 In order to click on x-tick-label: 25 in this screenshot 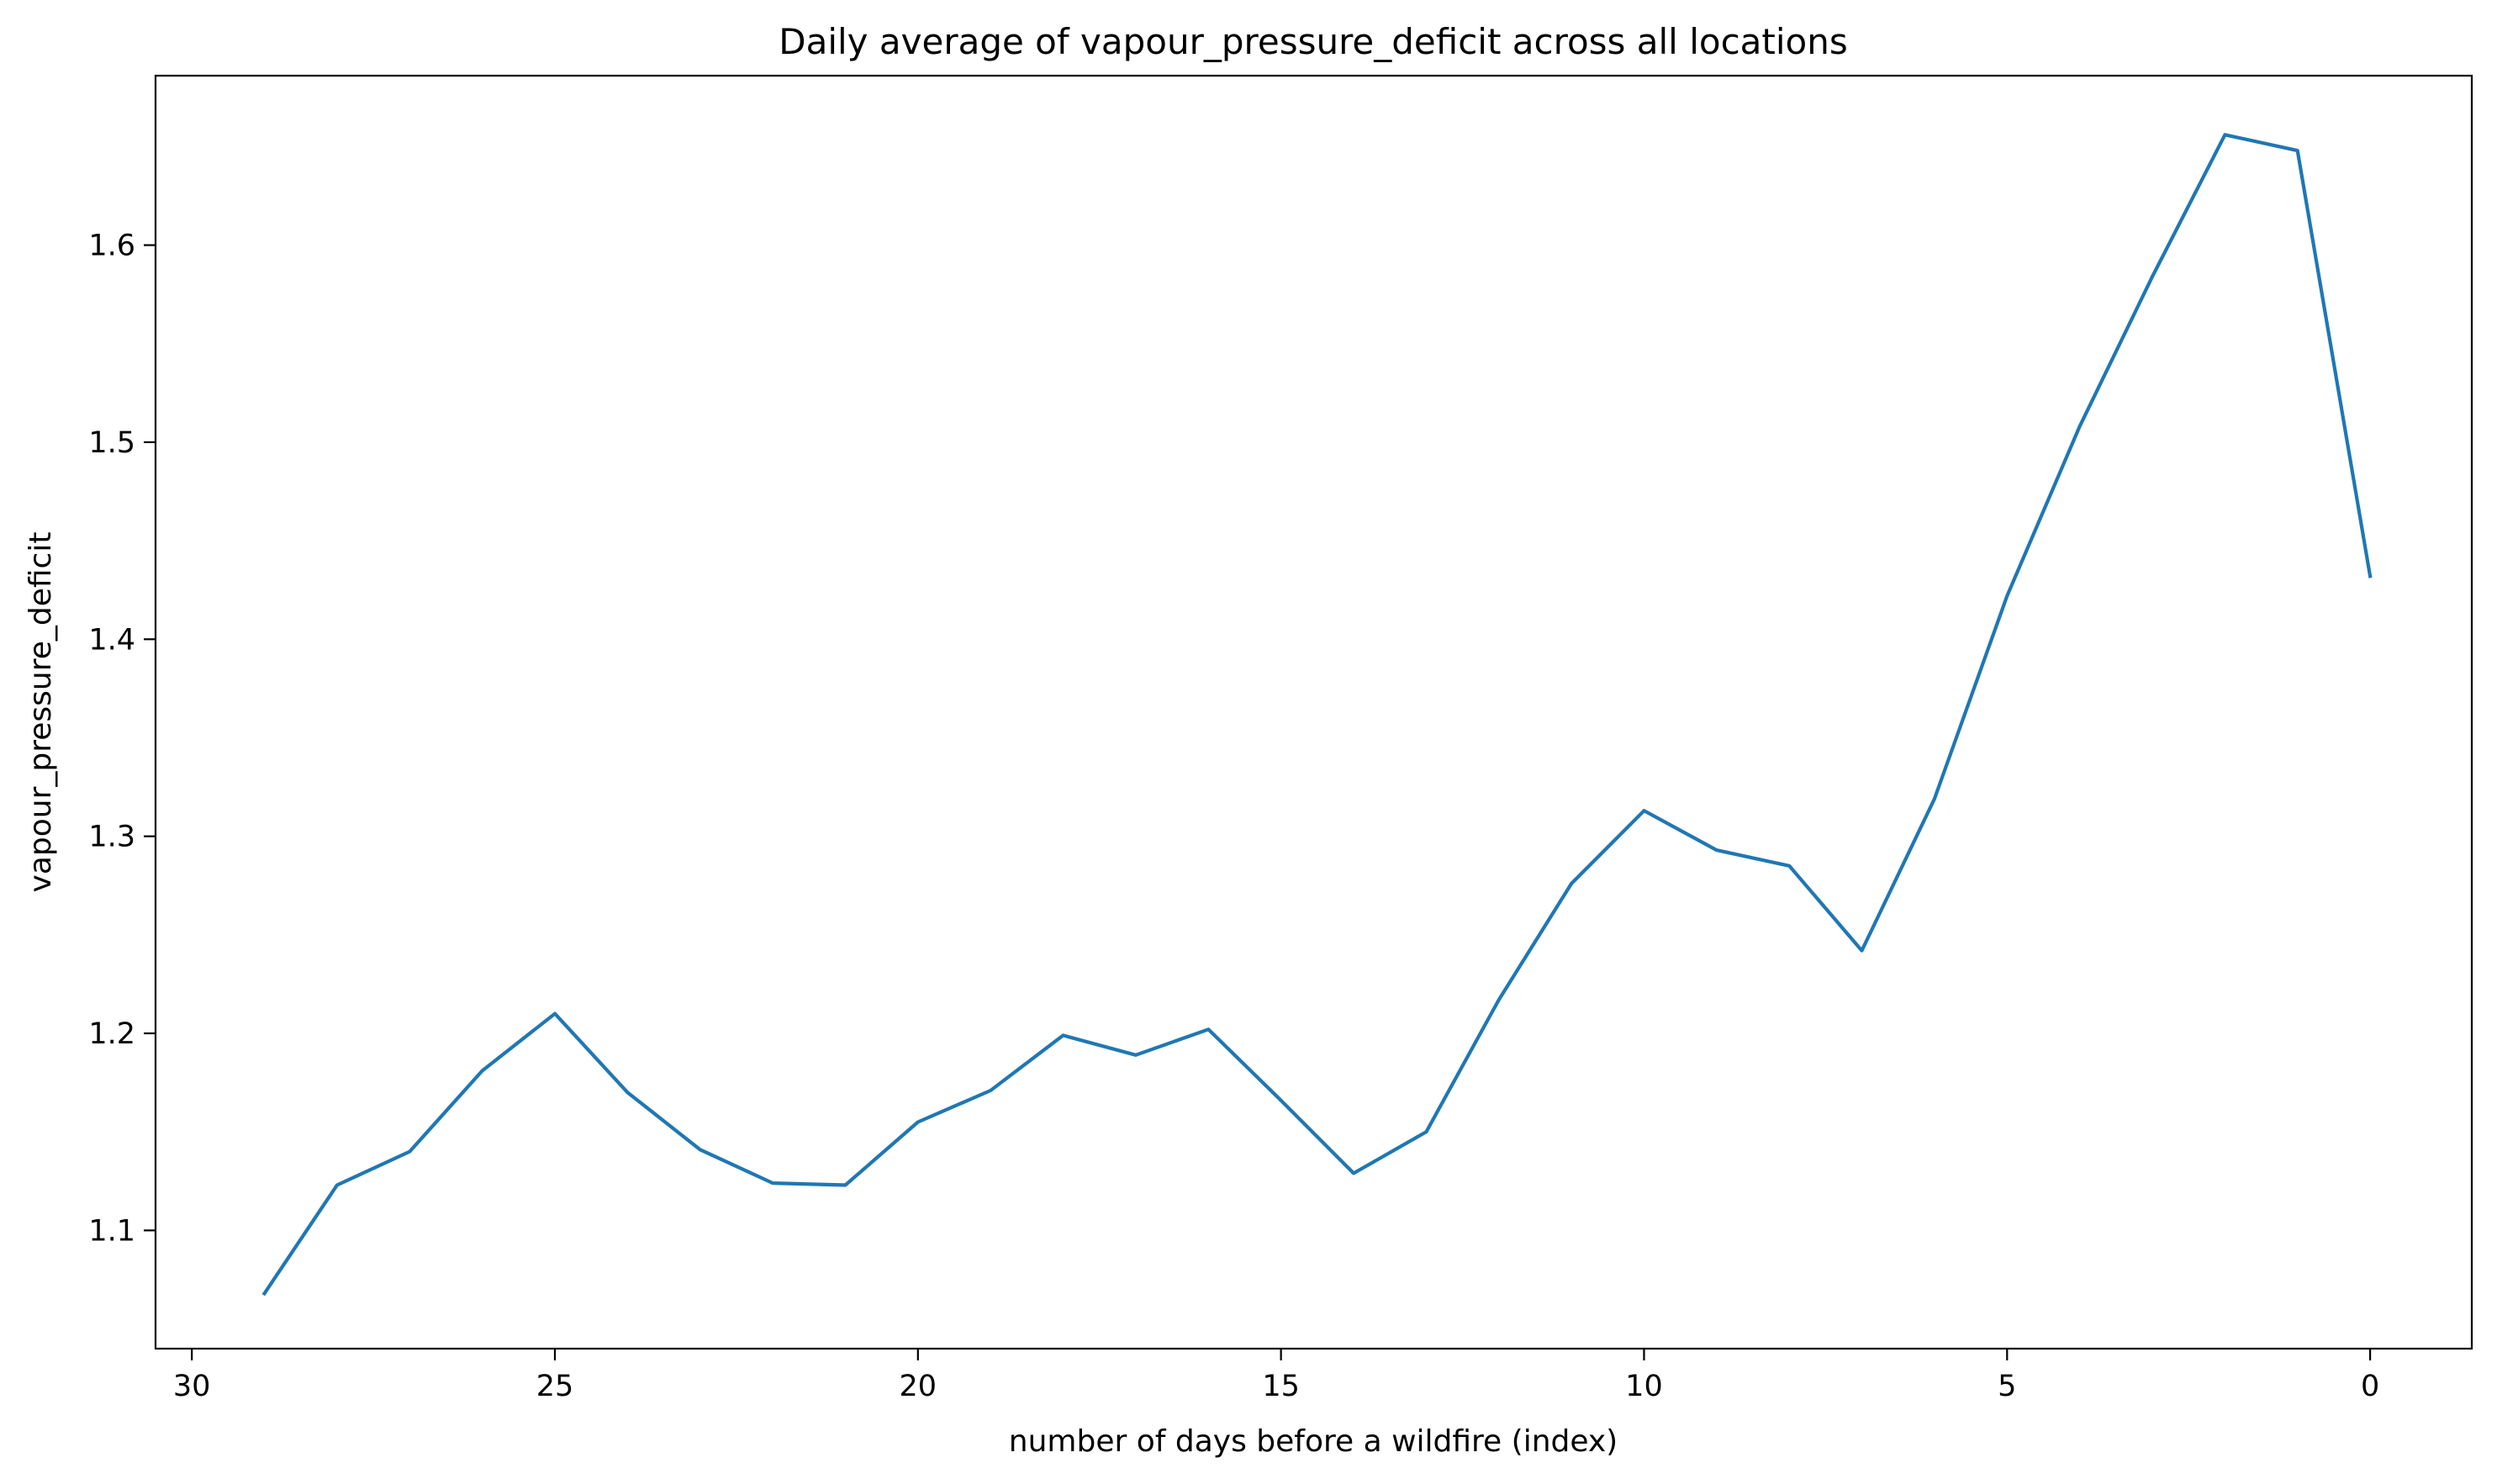, I will do `click(555, 1386)`.